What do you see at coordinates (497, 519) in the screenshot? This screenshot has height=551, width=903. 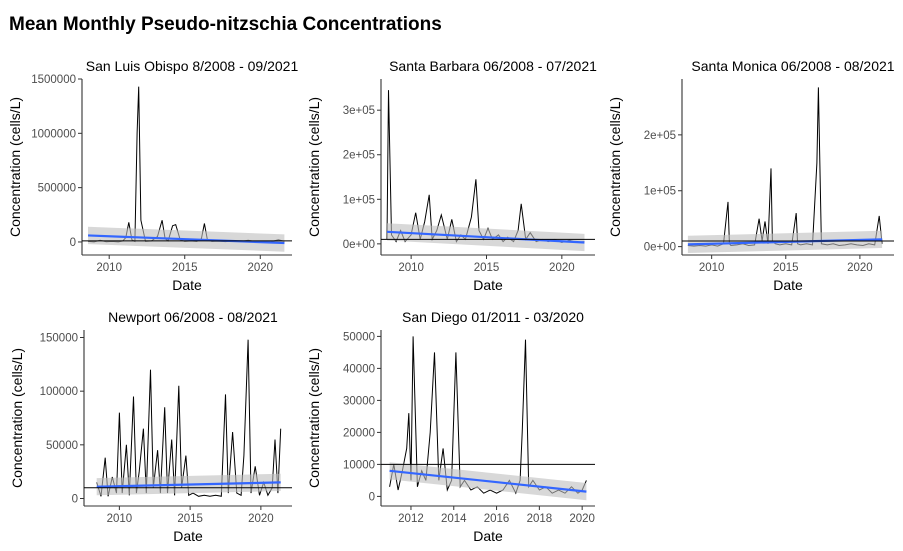 I see `x-tick-label: 2016` at bounding box center [497, 519].